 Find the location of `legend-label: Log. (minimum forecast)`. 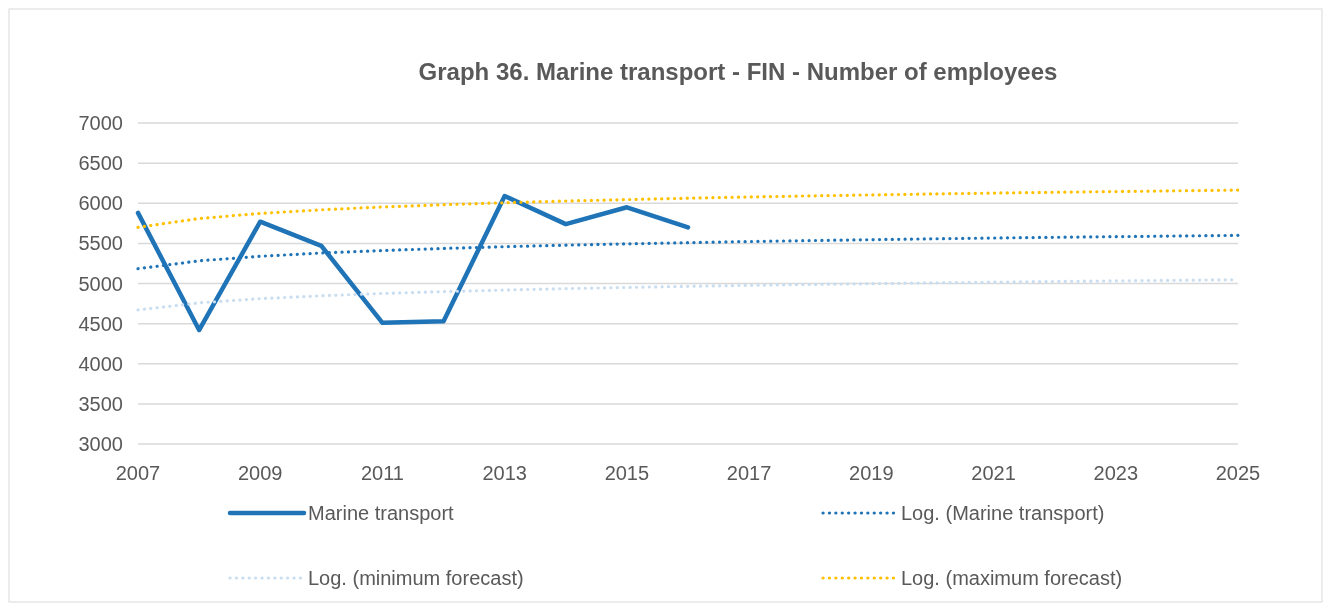

legend-label: Log. (minimum forecast) is located at coordinates (416, 578).